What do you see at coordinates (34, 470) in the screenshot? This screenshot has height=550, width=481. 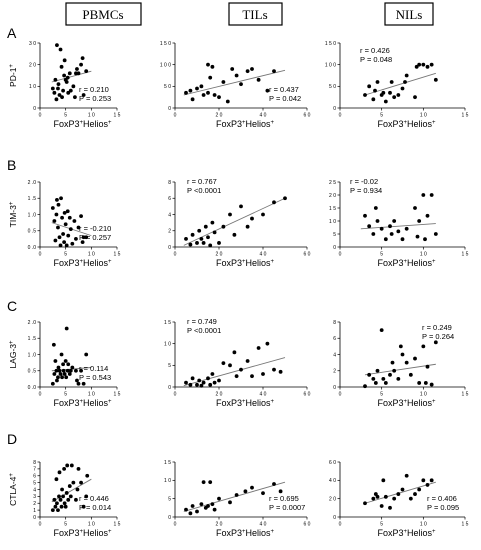 I see `y-tick-label: 7` at bounding box center [34, 470].